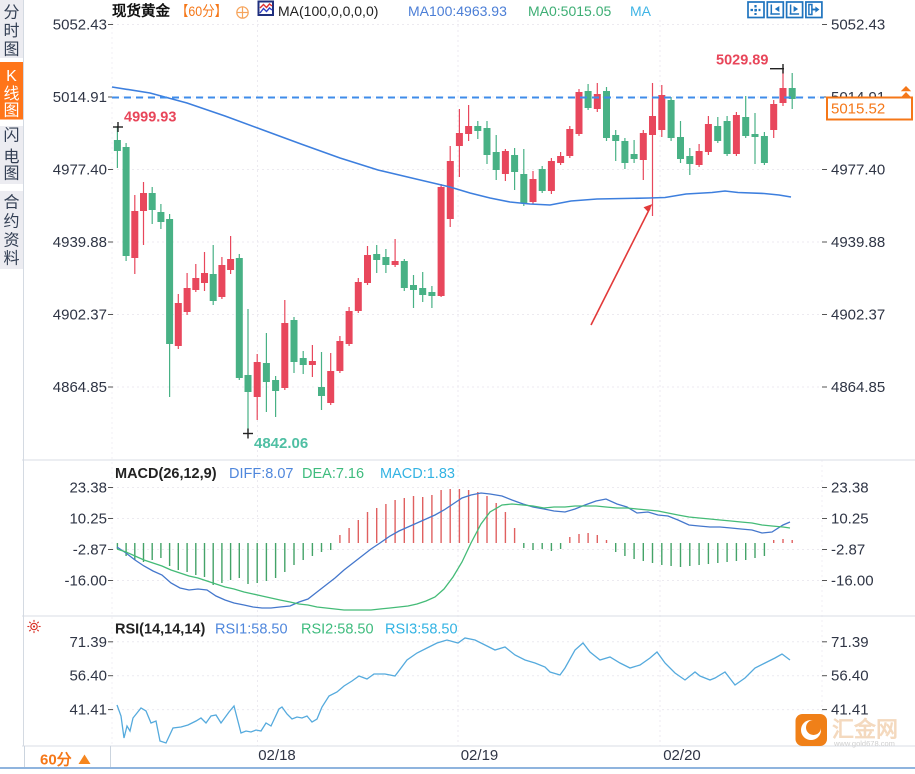  What do you see at coordinates (56, 760) in the screenshot?
I see `svg-text: 60分` at bounding box center [56, 760].